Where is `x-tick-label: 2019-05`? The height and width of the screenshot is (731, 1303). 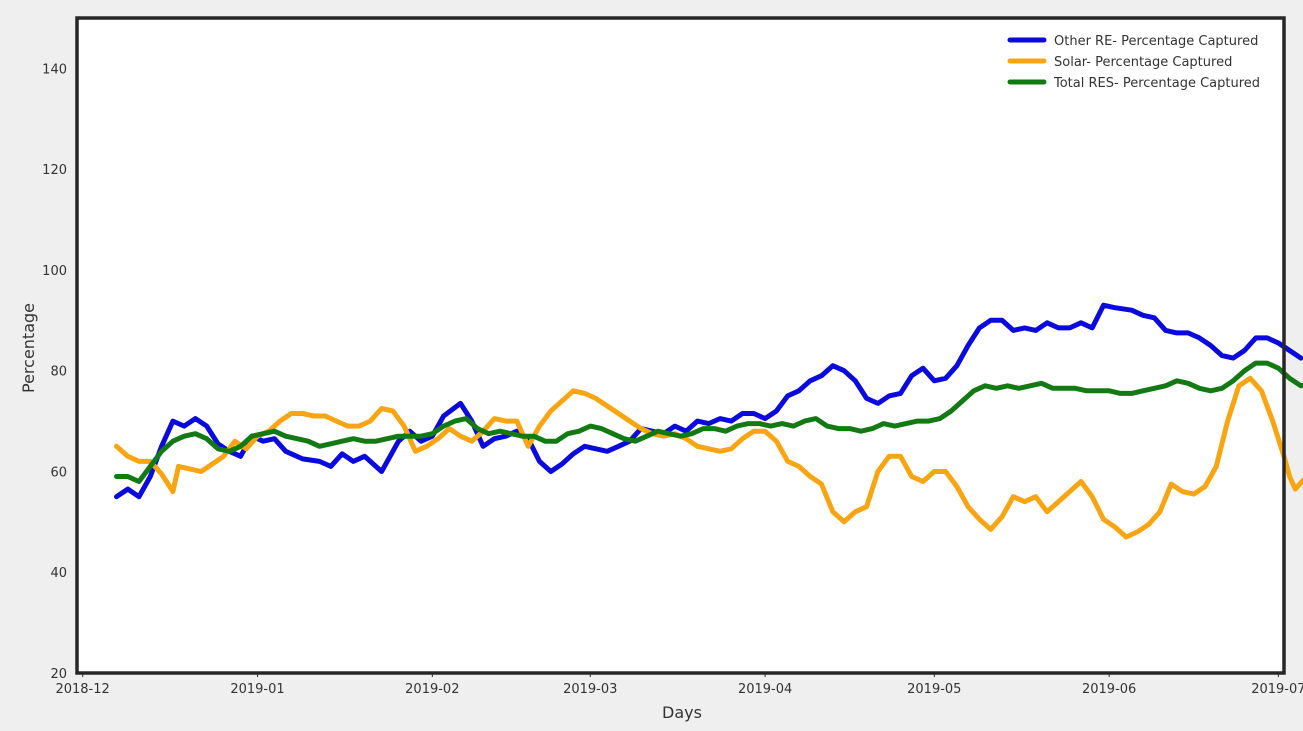 x-tick-label: 2019-05 is located at coordinates (934, 689).